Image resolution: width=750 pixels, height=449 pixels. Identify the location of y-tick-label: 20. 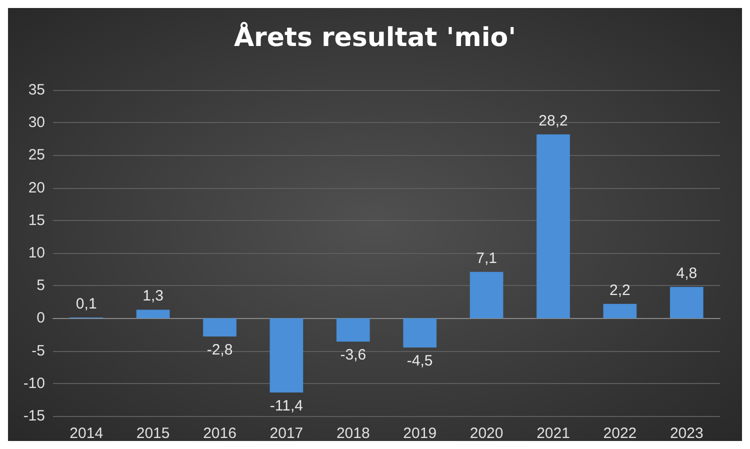
(36, 187).